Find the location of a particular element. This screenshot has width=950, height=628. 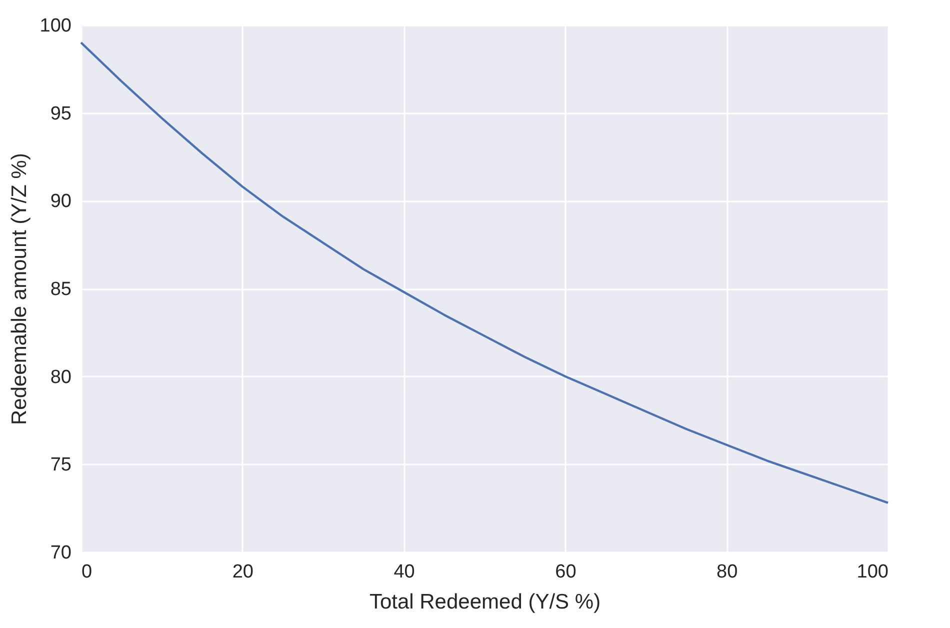

x-tick-label: 60 is located at coordinates (565, 572).